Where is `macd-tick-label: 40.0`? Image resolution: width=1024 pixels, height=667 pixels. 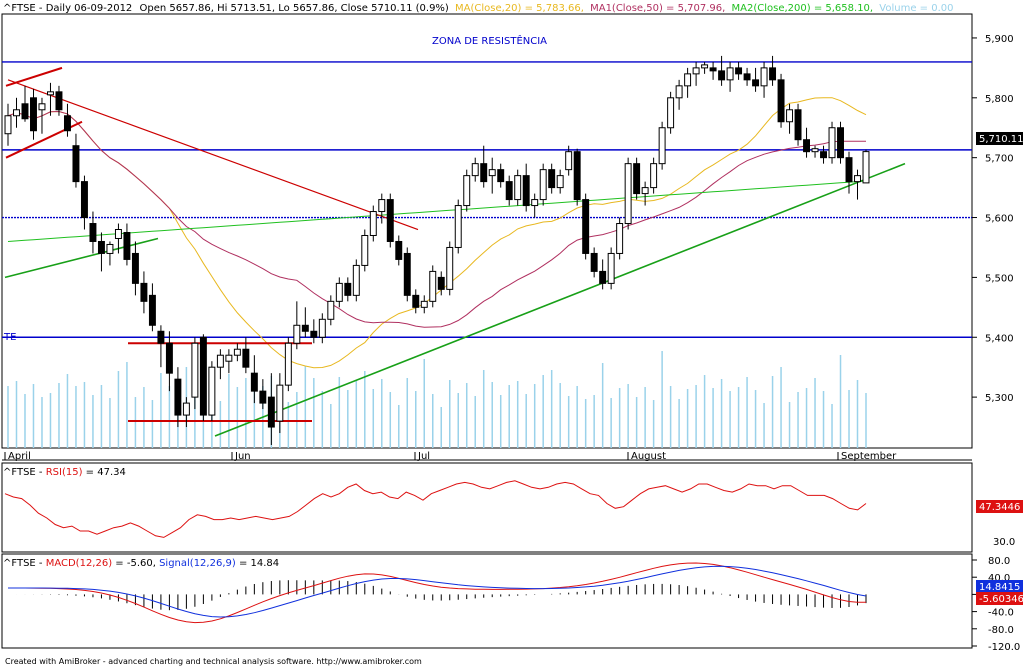 macd-tick-label: 40.0 is located at coordinates (999, 578).